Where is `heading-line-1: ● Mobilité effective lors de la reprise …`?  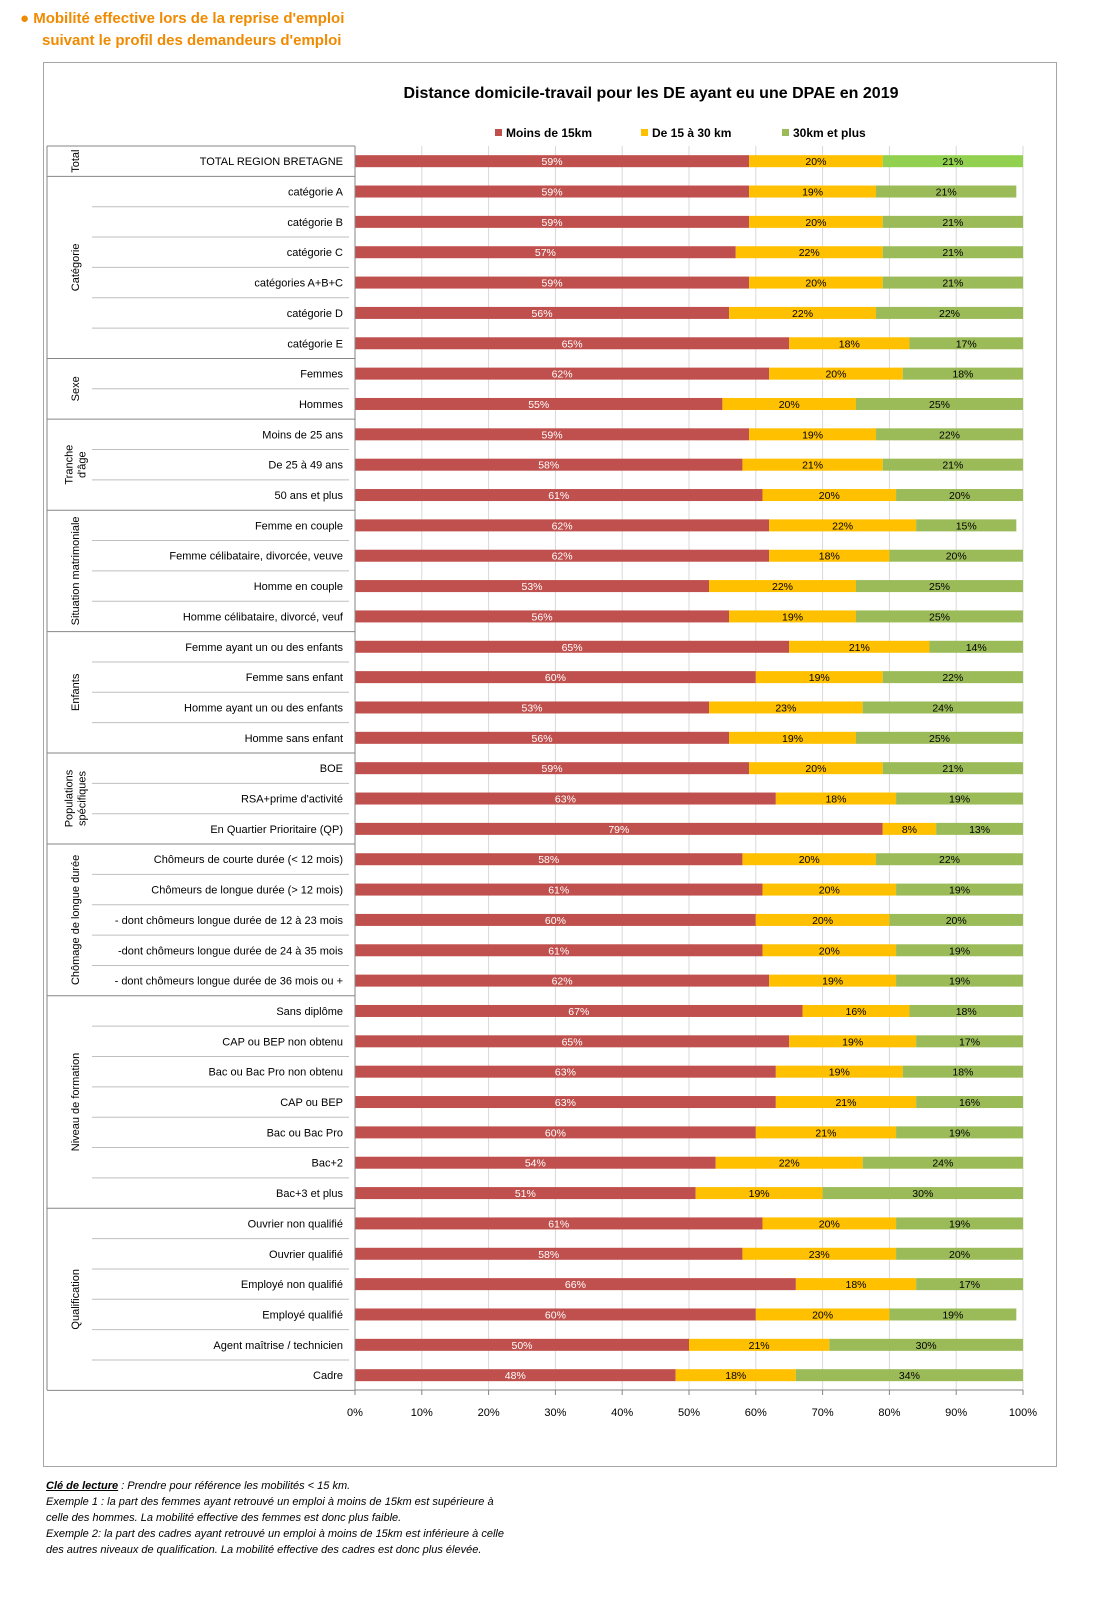 heading-line-1: ● Mobilité effective lors de la reprise … is located at coordinates (182, 18).